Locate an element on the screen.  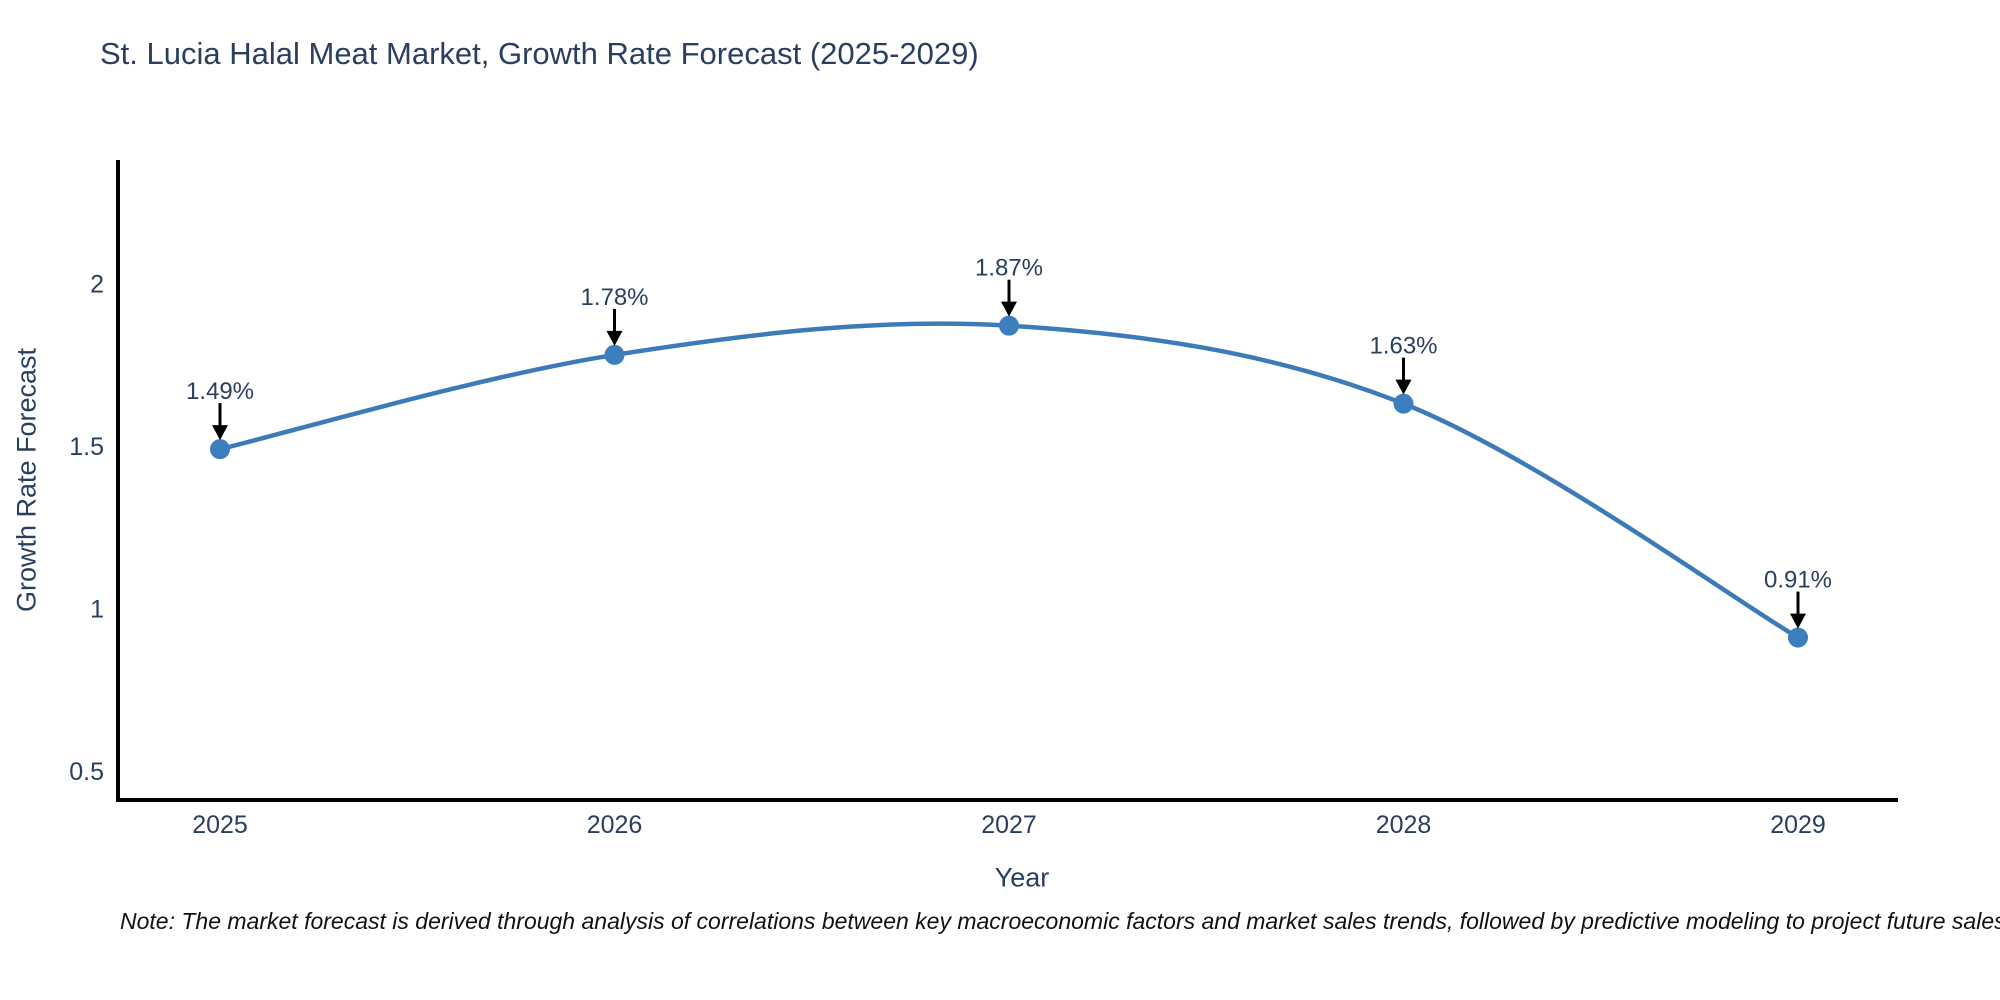
data-point-label: 0.91% is located at coordinates (1798, 580).